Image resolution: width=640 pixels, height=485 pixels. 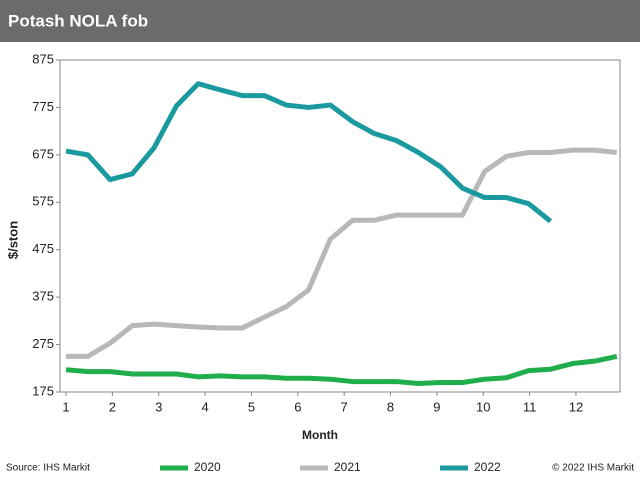 What do you see at coordinates (112, 406) in the screenshot?
I see `x-tick-label: 2` at bounding box center [112, 406].